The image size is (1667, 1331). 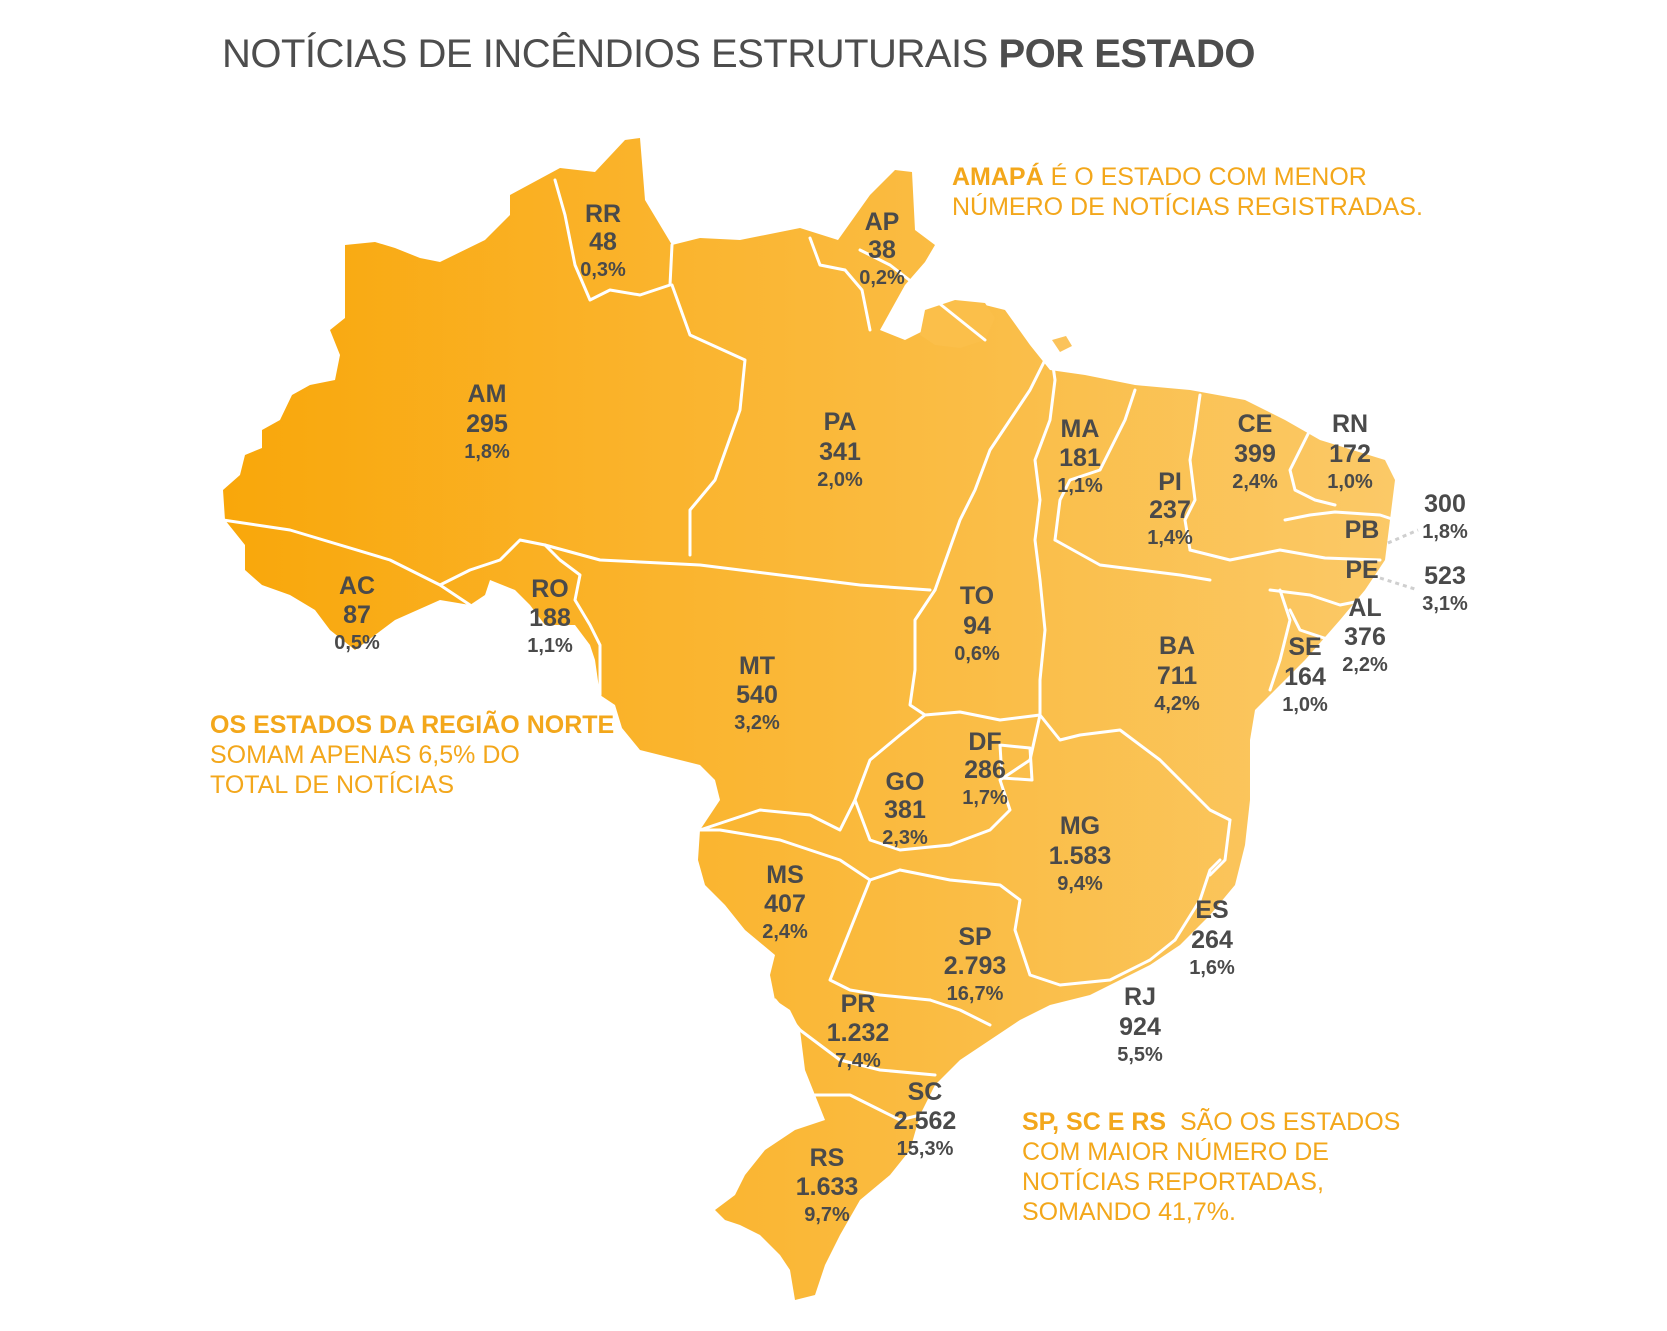 I want to click on label-sc: SC 2.562 15,3%, so click(x=925, y=1119).